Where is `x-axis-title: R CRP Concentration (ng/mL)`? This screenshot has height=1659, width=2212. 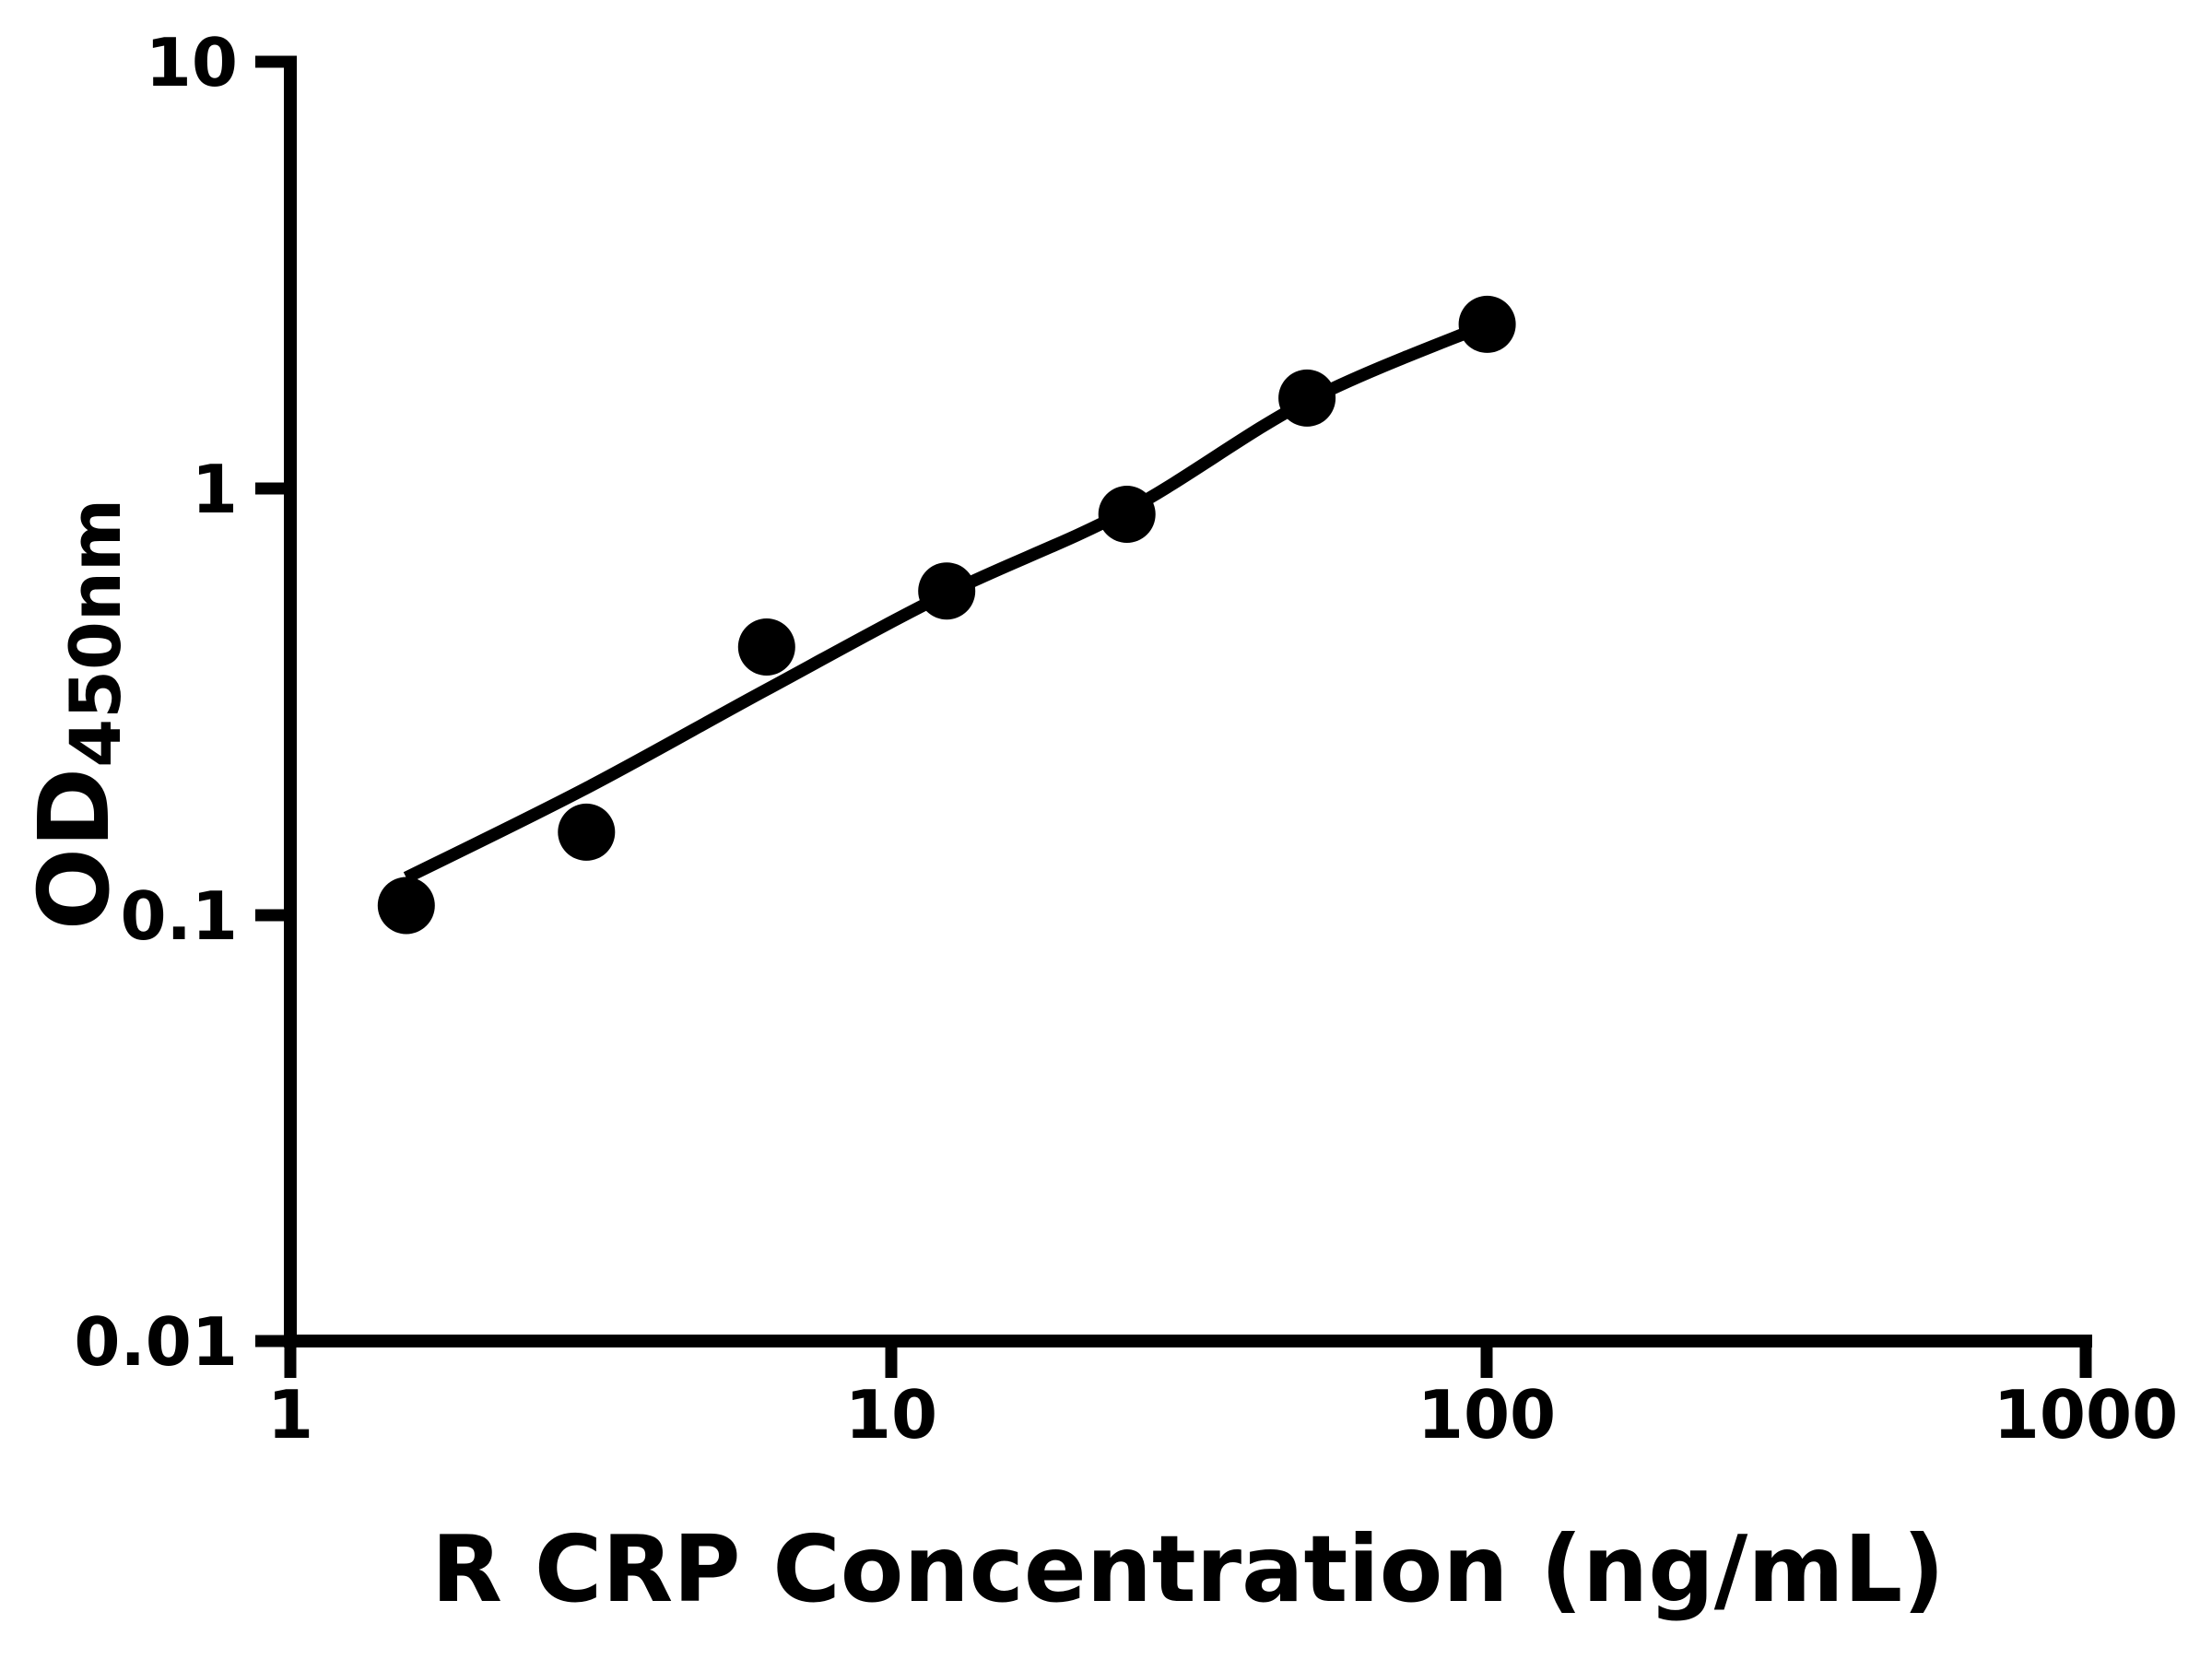
x-axis-title: R CRP Concentration (ng/mL) is located at coordinates (1188, 1569).